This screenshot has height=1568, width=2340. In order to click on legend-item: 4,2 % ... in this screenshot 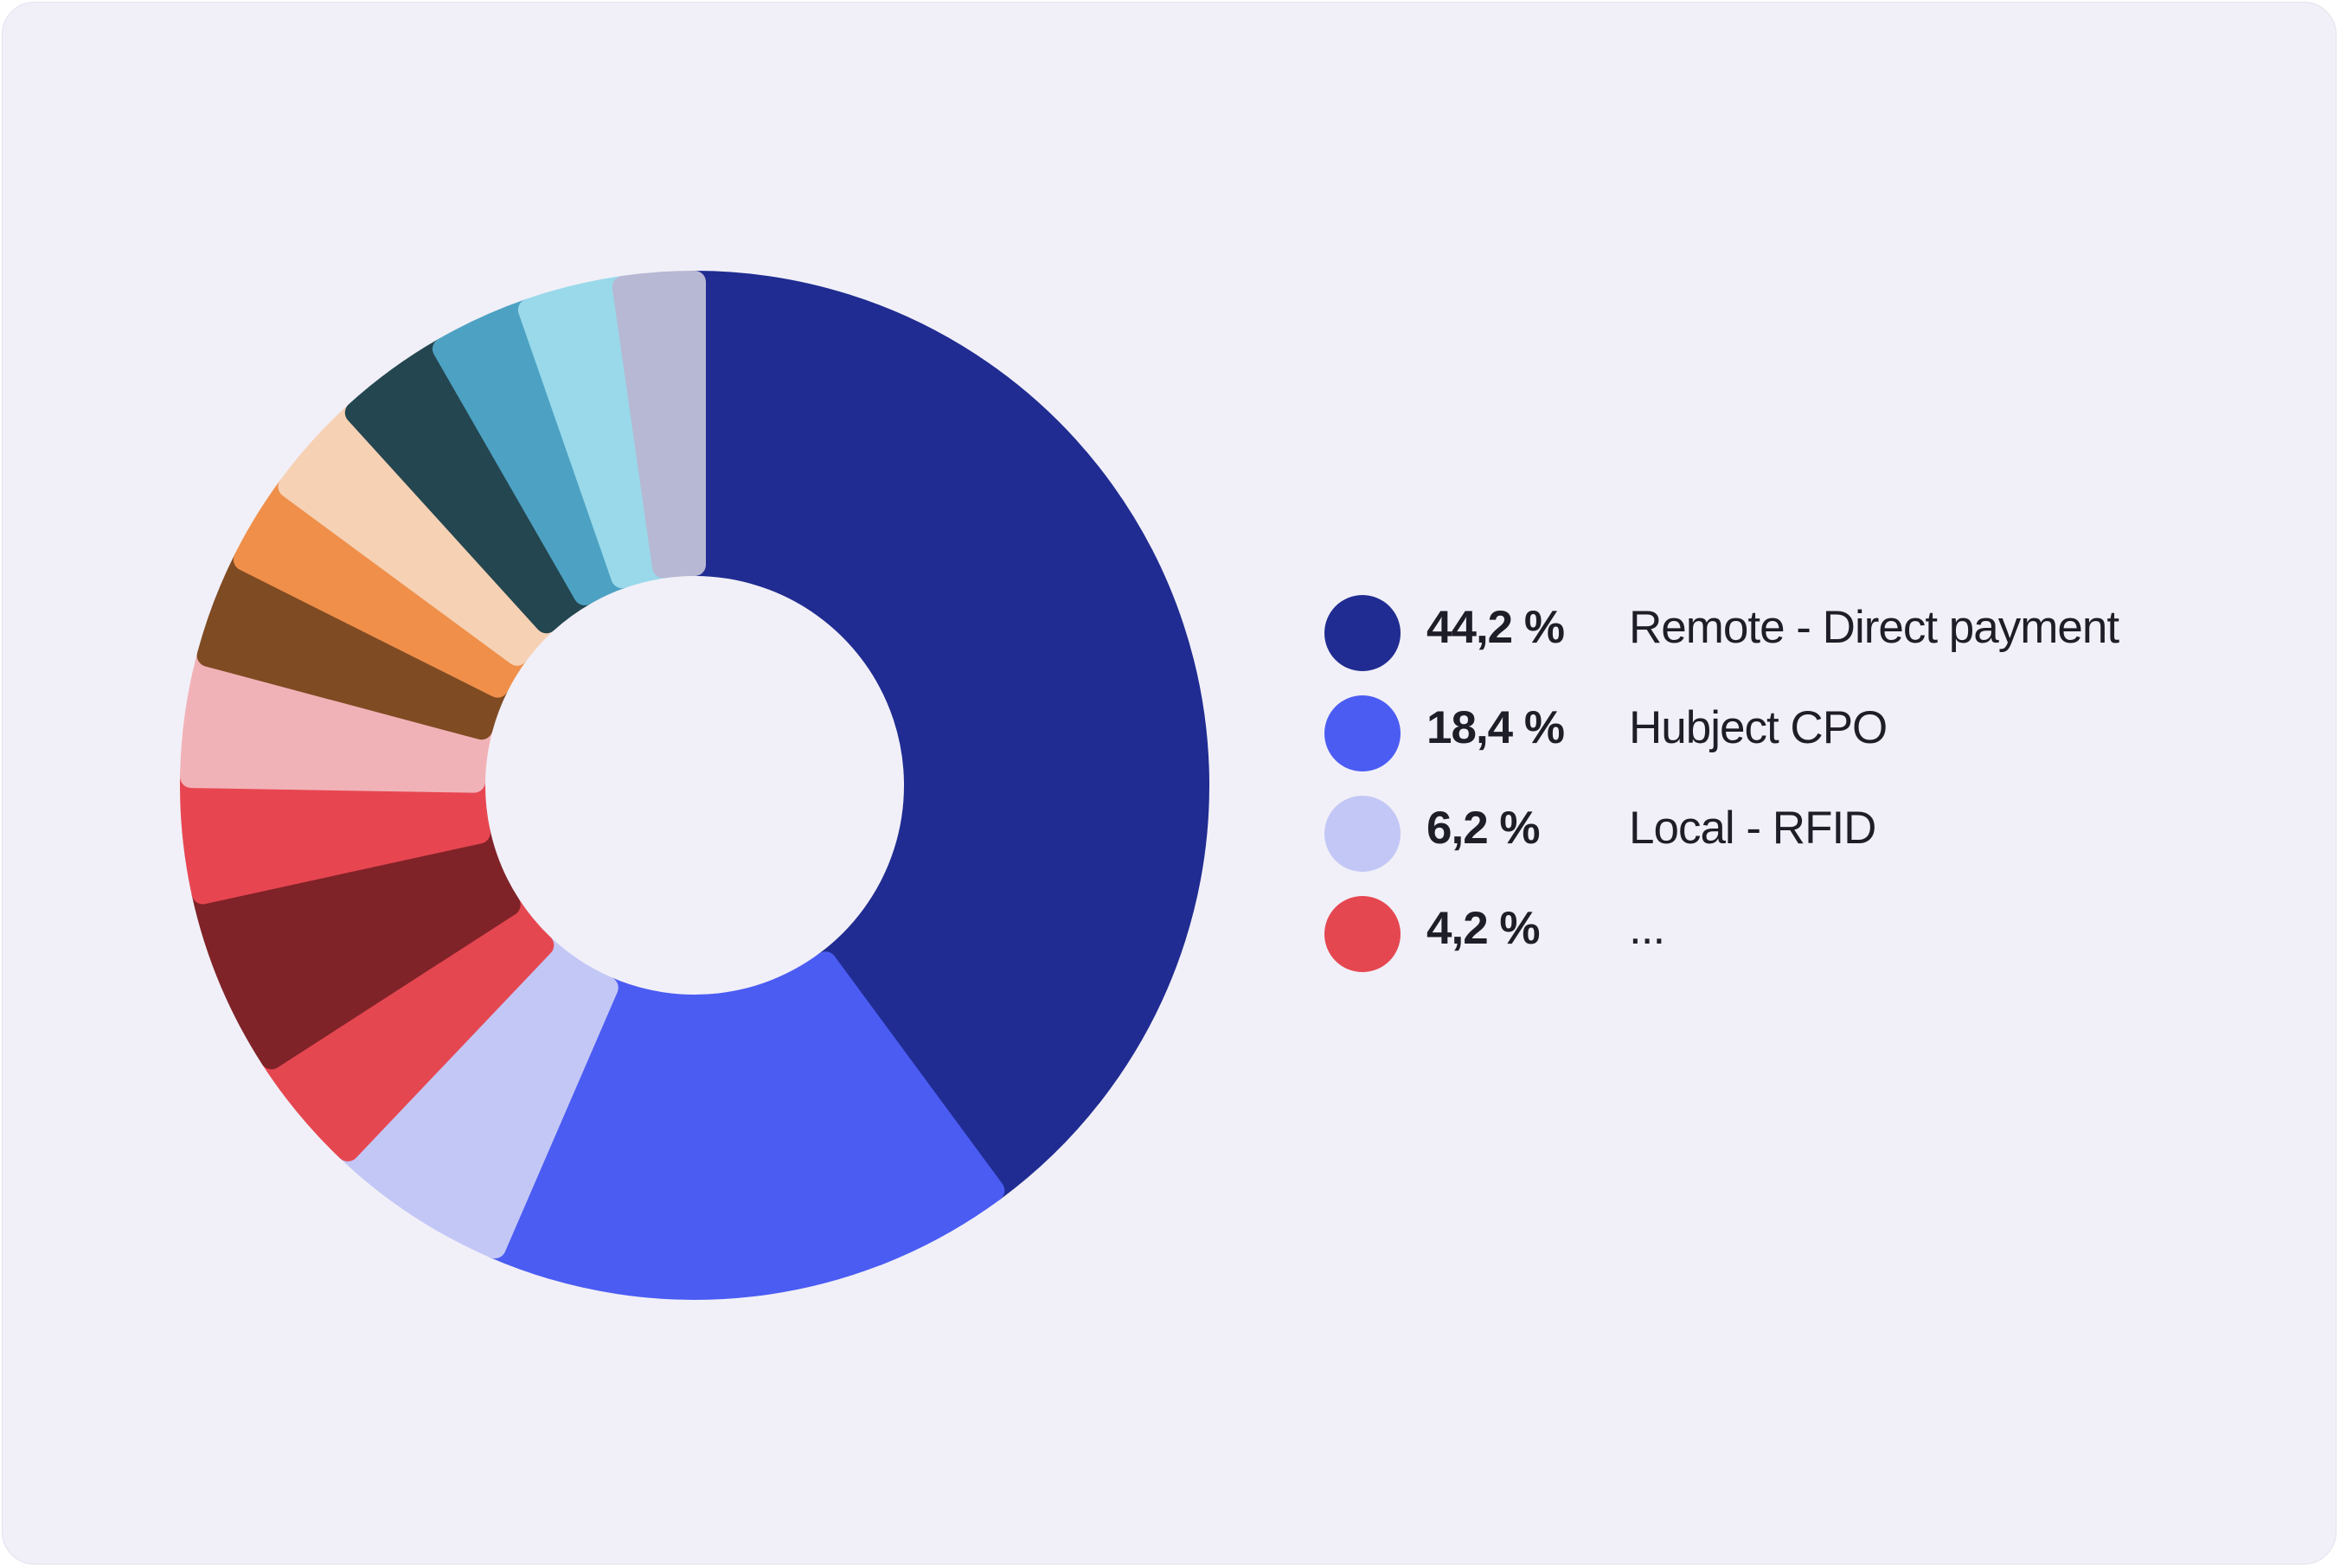, I will do `click(1800, 942)`.